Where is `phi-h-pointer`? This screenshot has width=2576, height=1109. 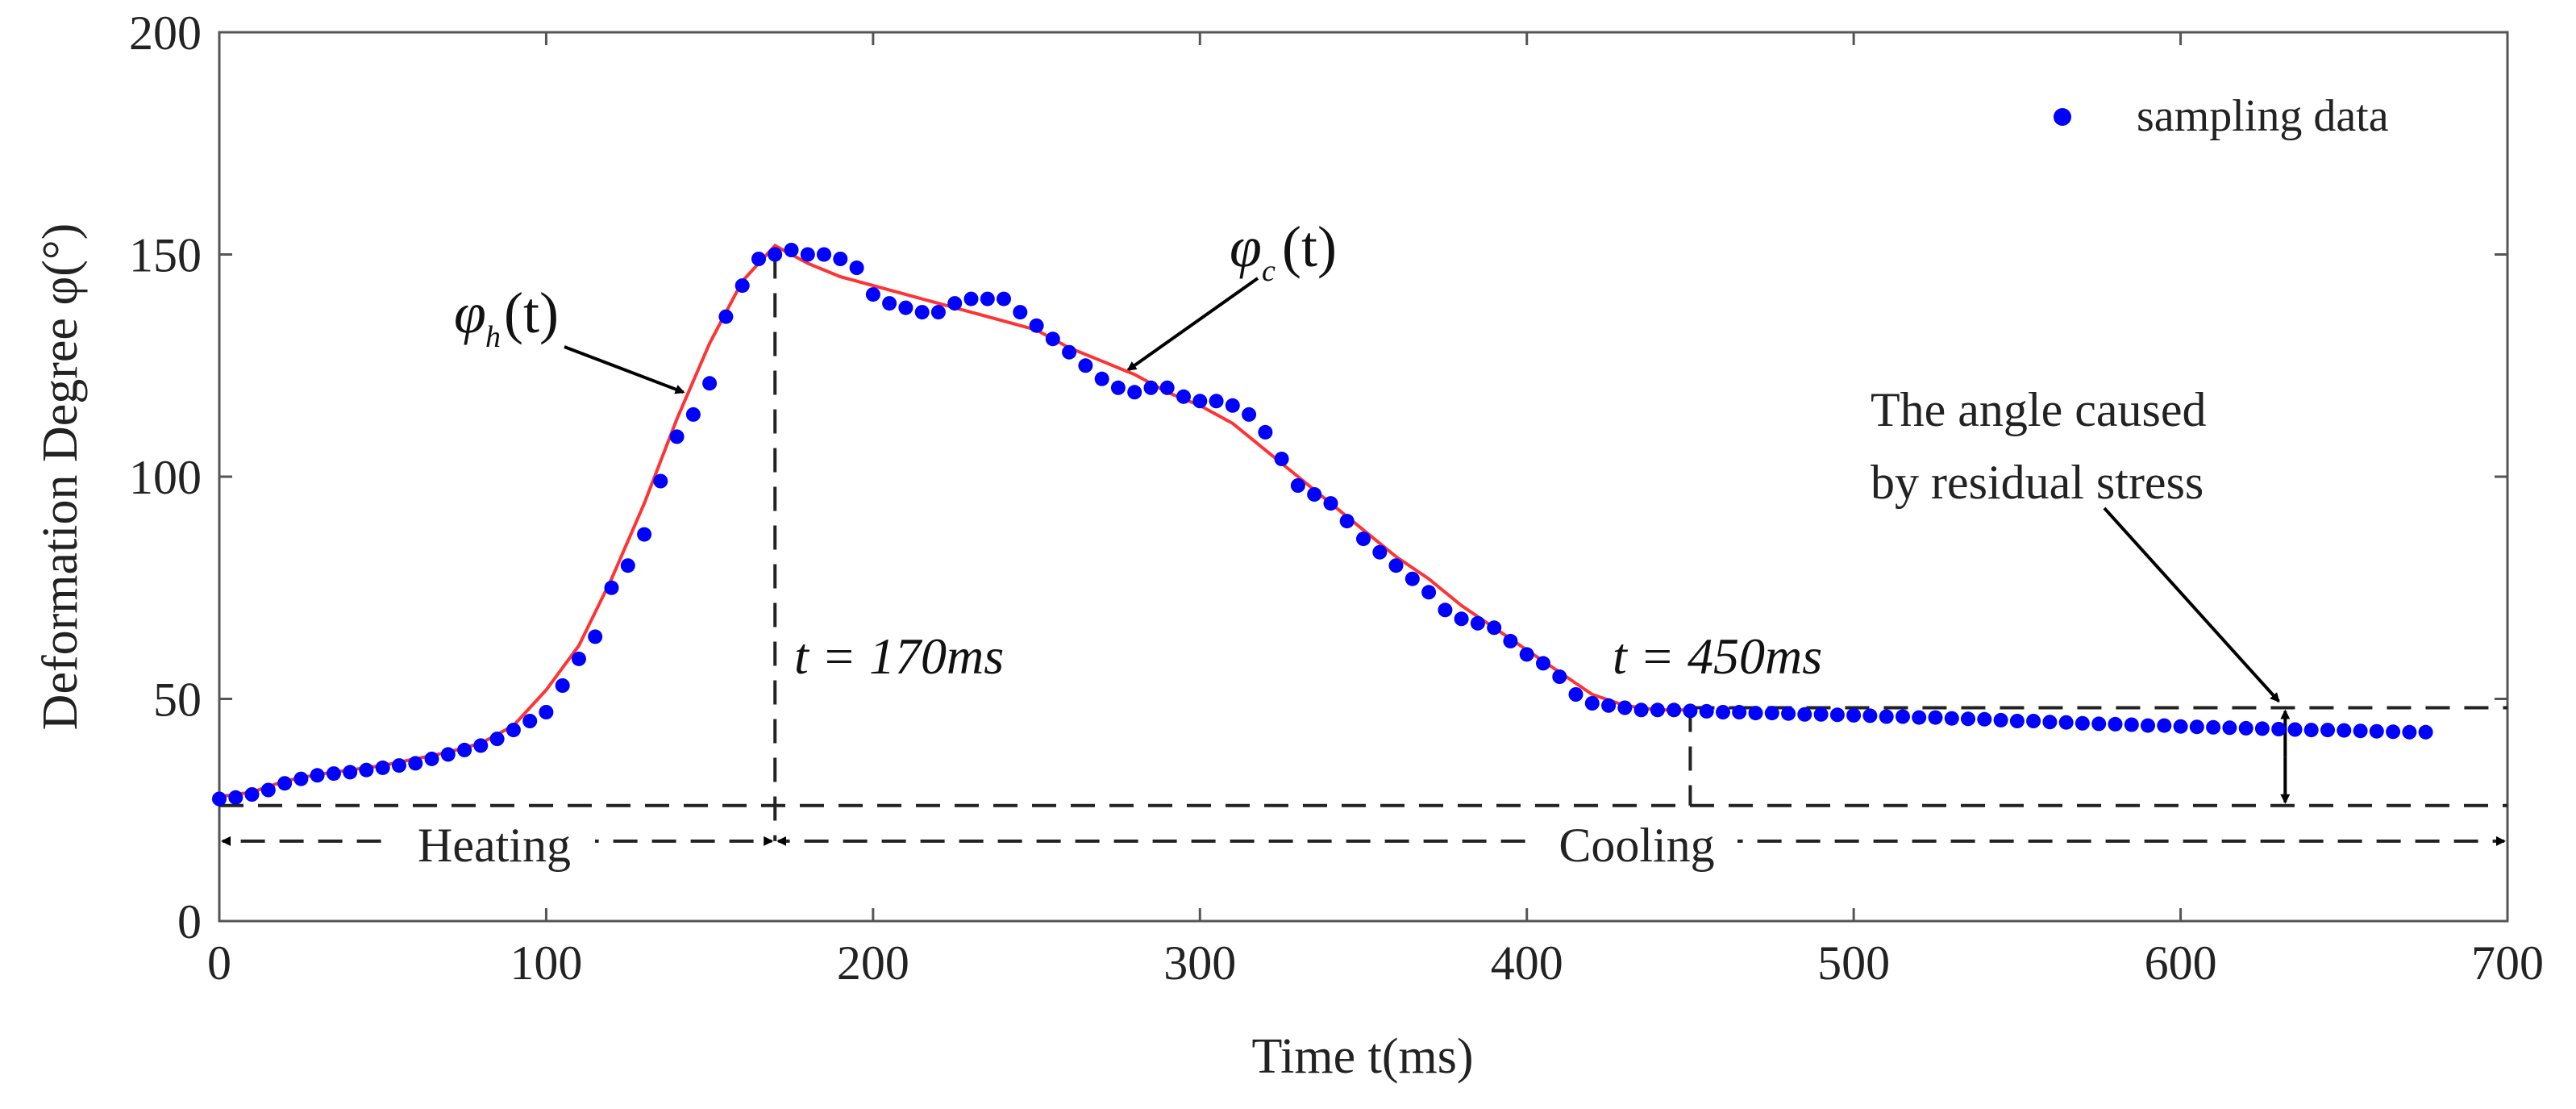 phi-h-pointer is located at coordinates (624, 369).